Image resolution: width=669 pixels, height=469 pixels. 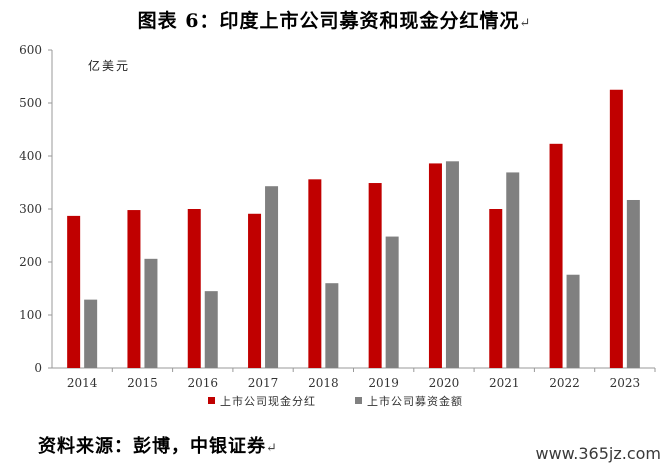 What do you see at coordinates (268, 401) in the screenshot?
I see `legend-label: 上市公司现金分红` at bounding box center [268, 401].